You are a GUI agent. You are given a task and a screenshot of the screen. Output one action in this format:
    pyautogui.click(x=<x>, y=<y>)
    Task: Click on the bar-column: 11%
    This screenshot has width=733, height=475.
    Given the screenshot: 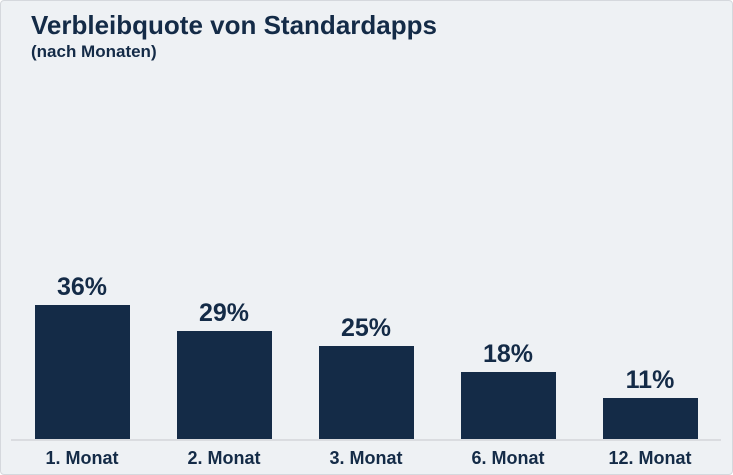 What is the action you would take?
    pyautogui.click(x=650, y=403)
    